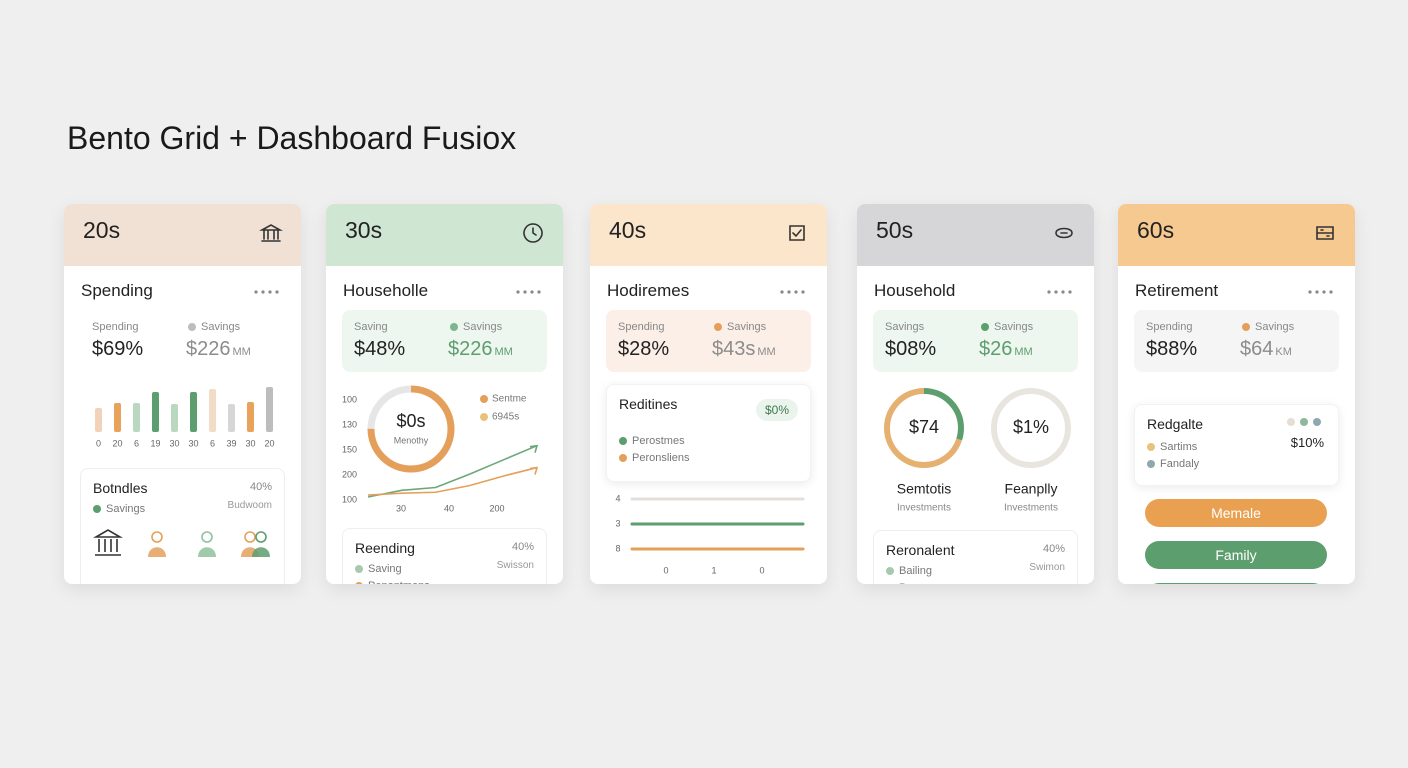 This screenshot has height=768, width=1408. Describe the element at coordinates (155, 443) in the screenshot. I see `bar-label: 19` at that location.